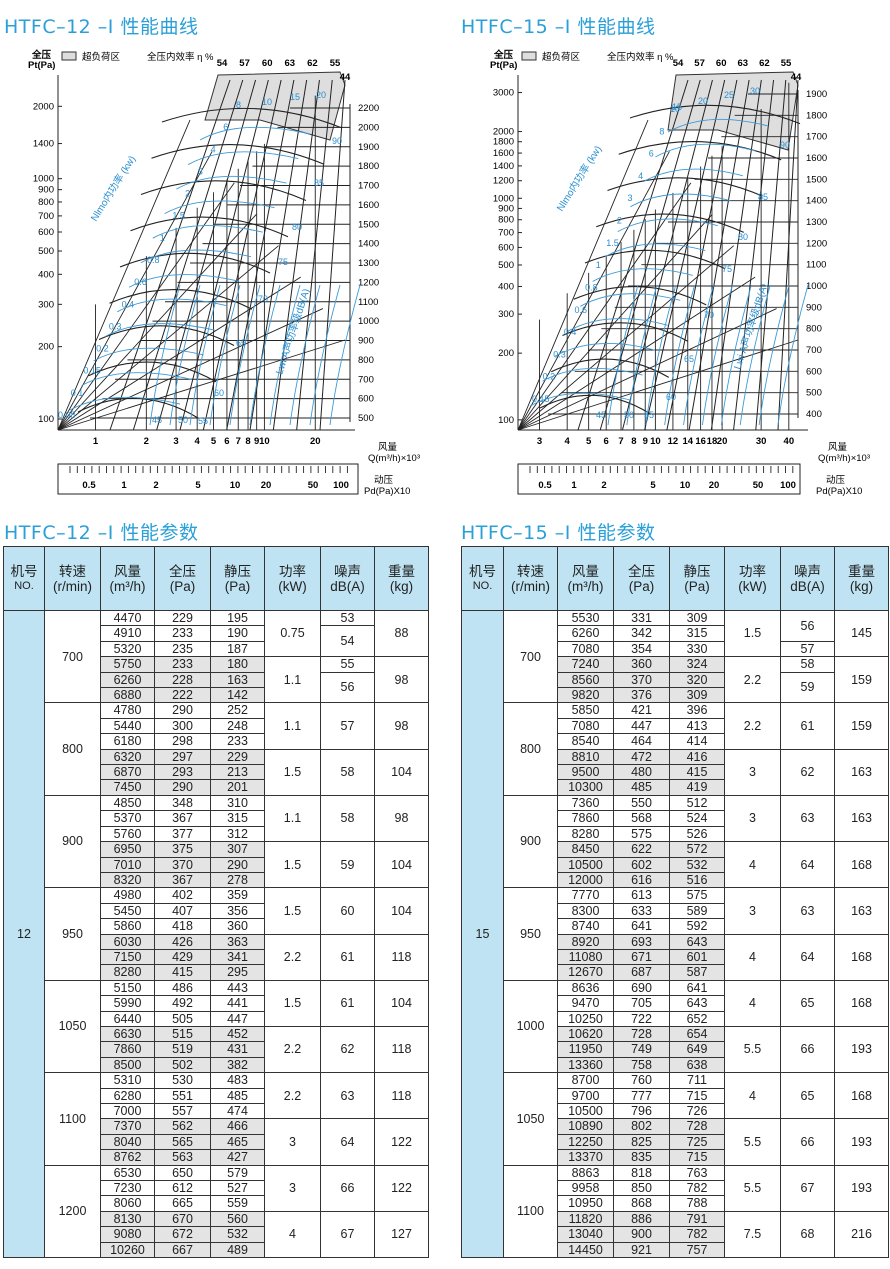 Image resolution: width=890 pixels, height=1269 pixels. I want to click on speed-cell: 900, so click(72, 841).